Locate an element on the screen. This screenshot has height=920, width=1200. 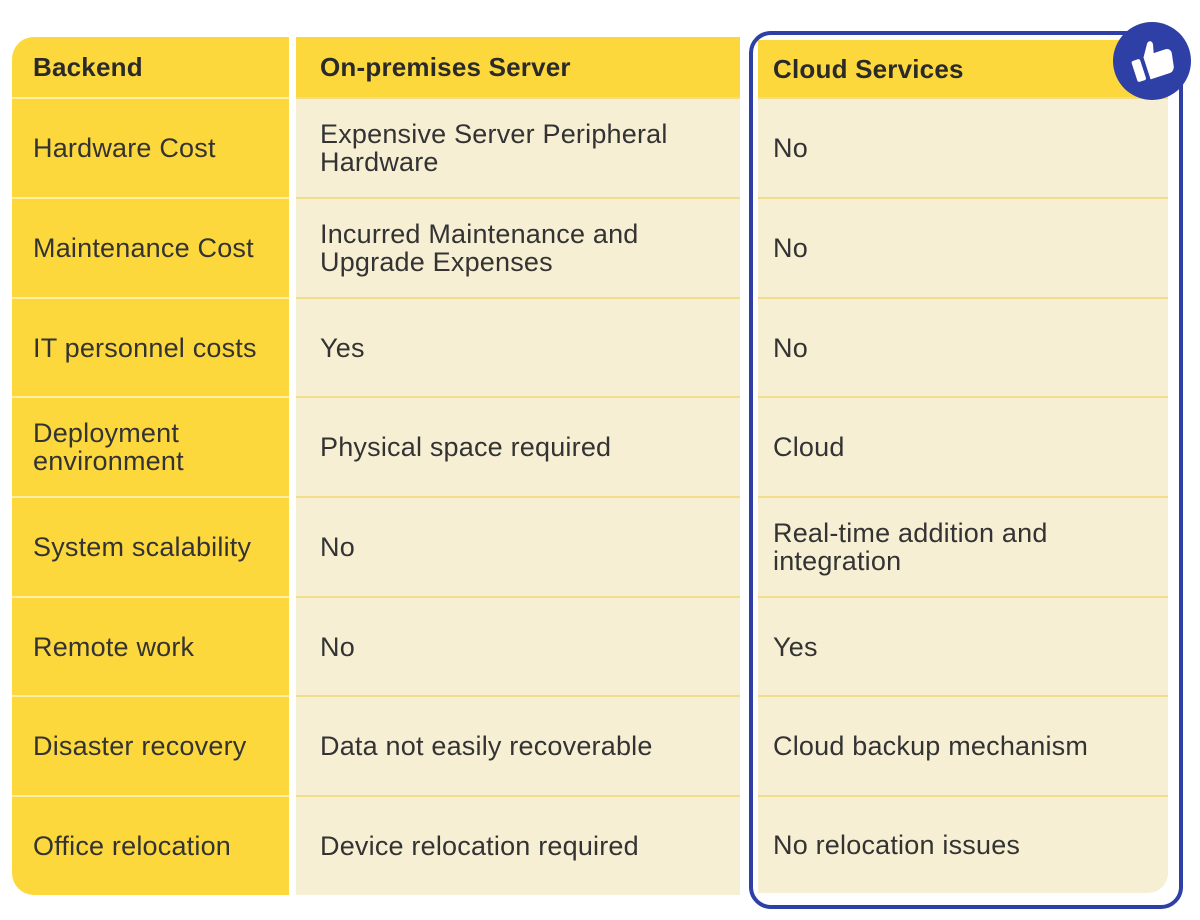
cloud-services-header: Cloud Services is located at coordinates (963, 68).